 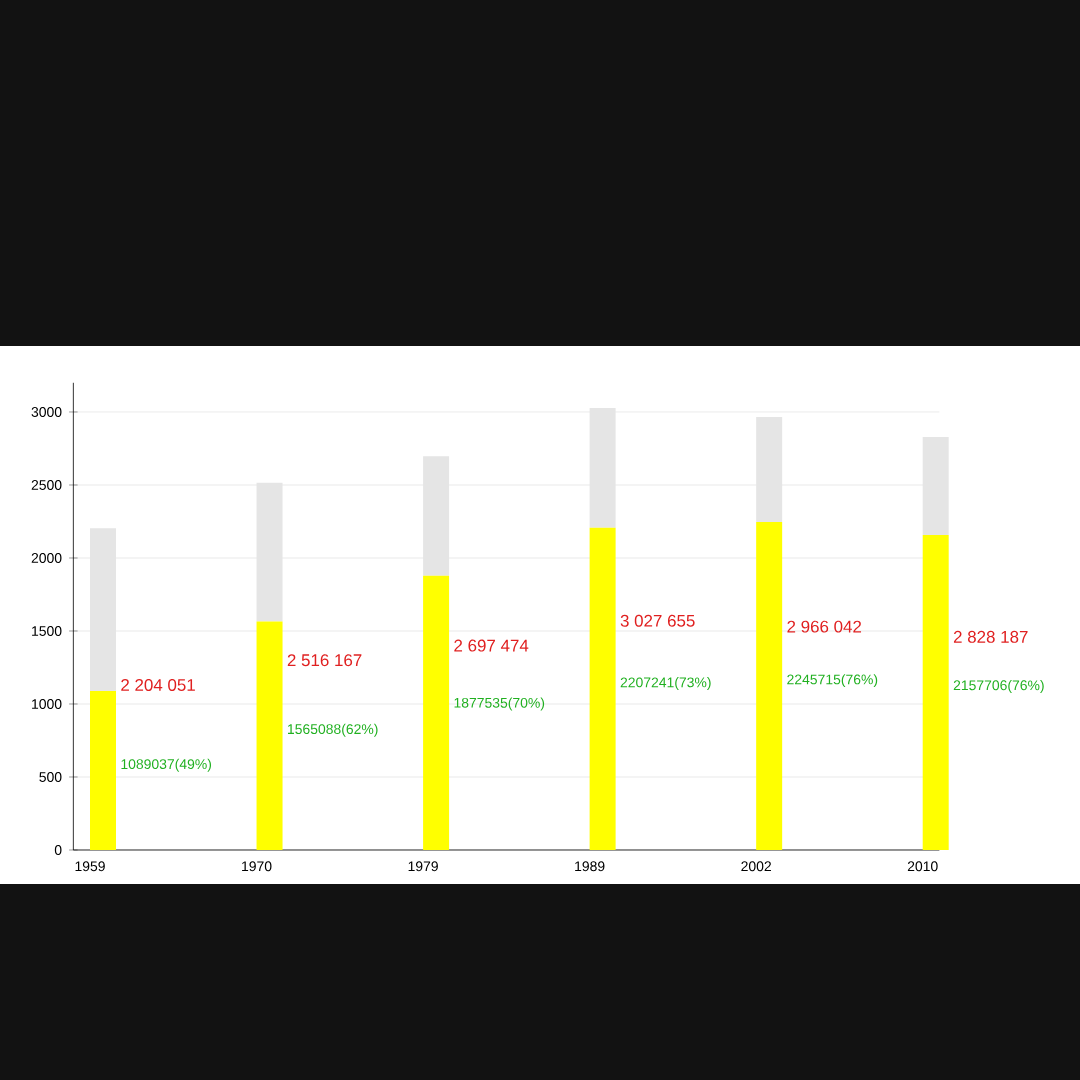 I want to click on annotation: 2 516 167, so click(x=324, y=660).